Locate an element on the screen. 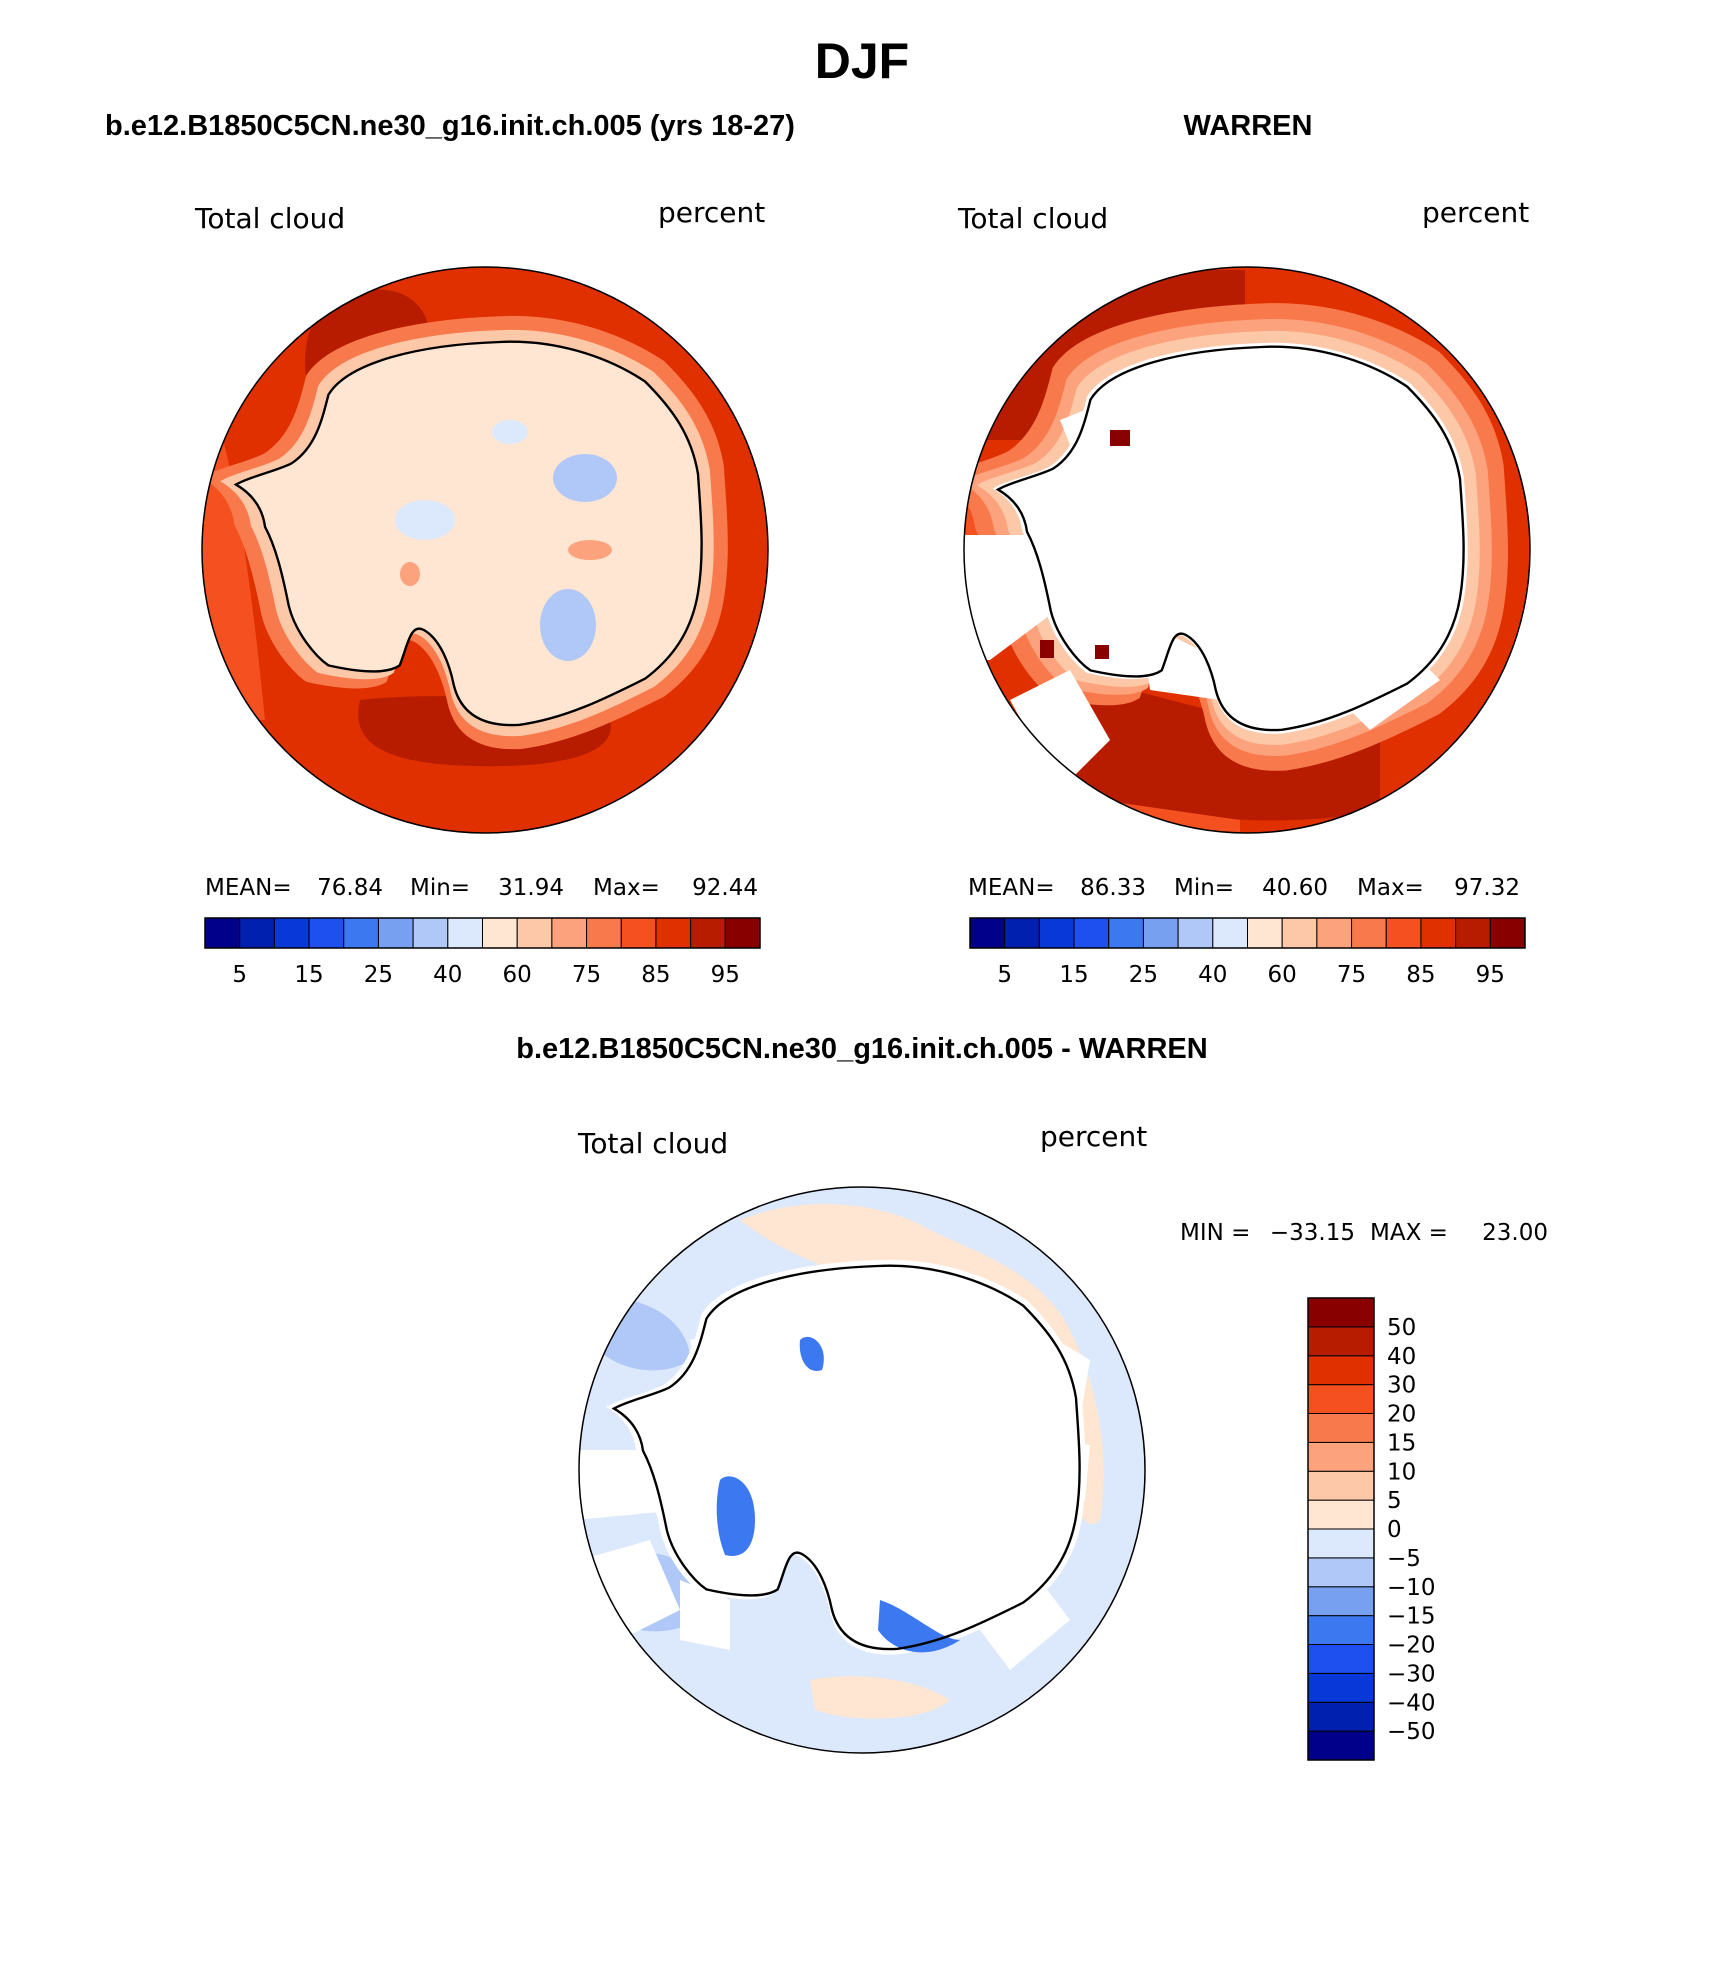 This screenshot has width=1710, height=1961. colorbar-tick-label: −40 is located at coordinates (1411, 1703).